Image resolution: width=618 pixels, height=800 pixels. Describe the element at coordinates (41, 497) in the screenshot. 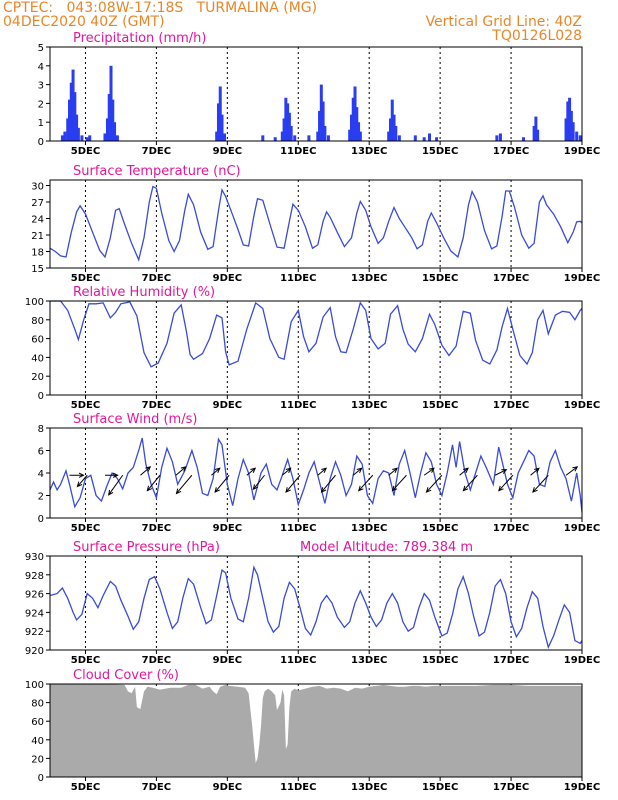

I see `y-tick-label: 2` at that location.